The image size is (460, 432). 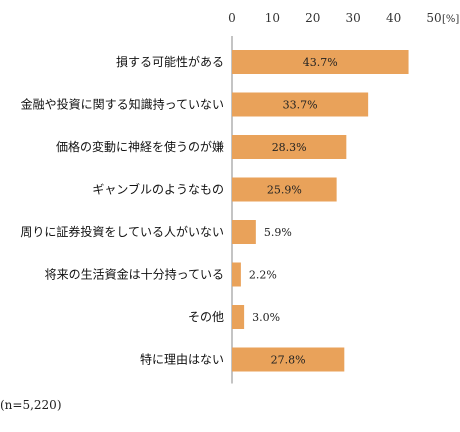 I want to click on x-tick-label: 30, so click(x=353, y=18).